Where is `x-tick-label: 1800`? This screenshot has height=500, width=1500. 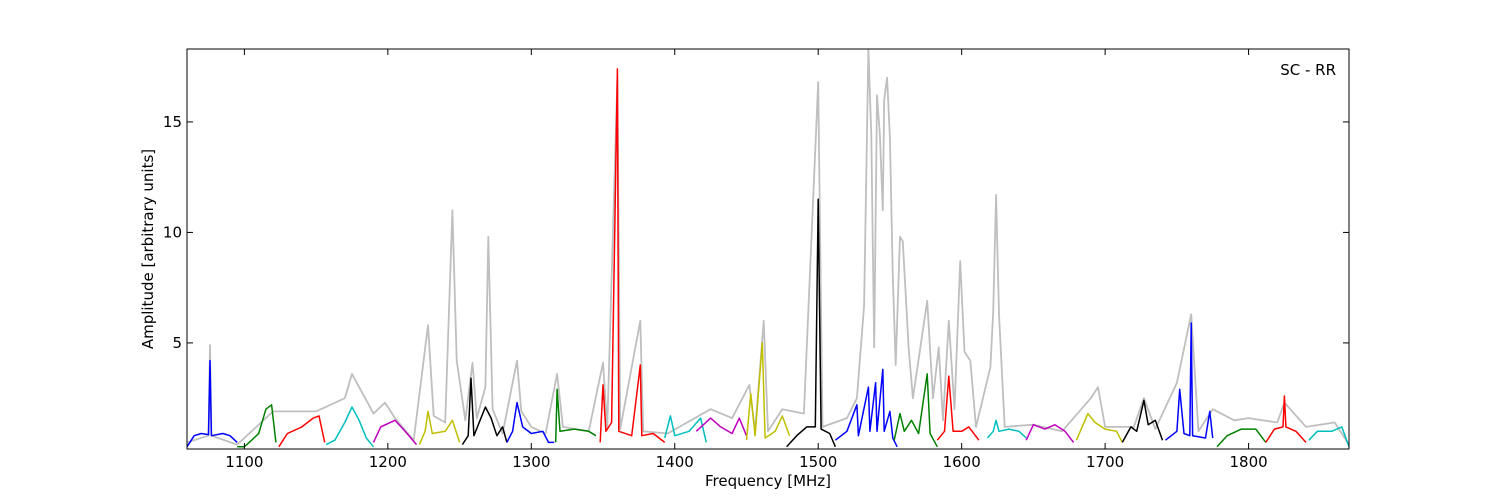 x-tick-label: 1800 is located at coordinates (1248, 462).